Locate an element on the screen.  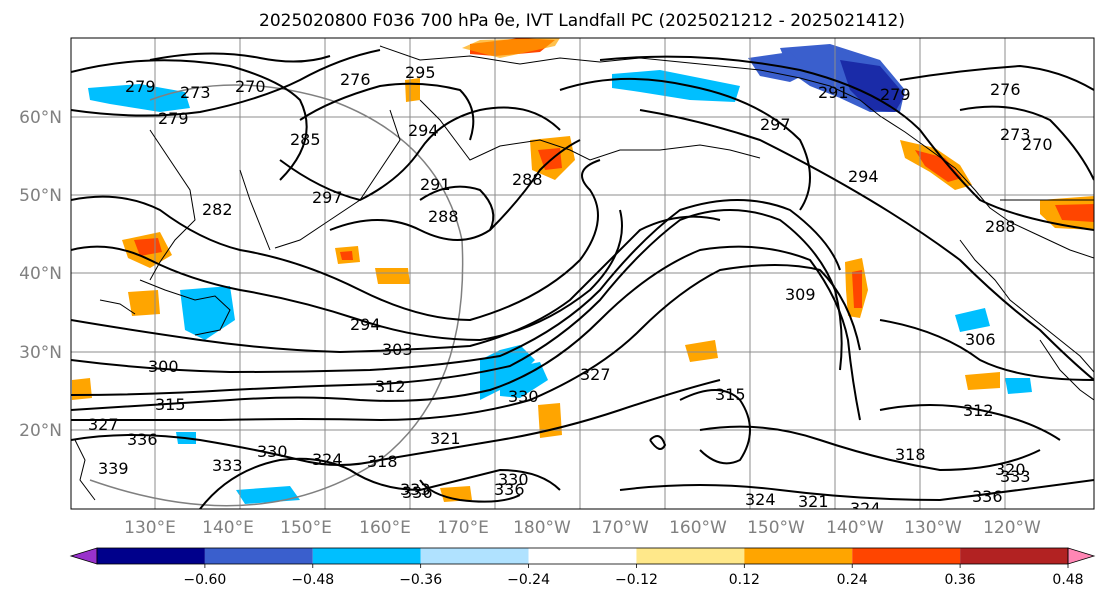
lat-label: 60°N is located at coordinates (40, 118).